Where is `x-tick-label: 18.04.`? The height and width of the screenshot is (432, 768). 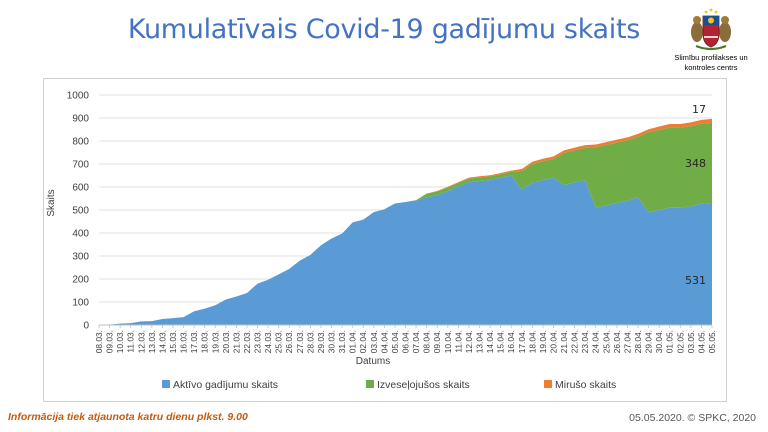 x-tick-label: 18.04. is located at coordinates (532, 341).